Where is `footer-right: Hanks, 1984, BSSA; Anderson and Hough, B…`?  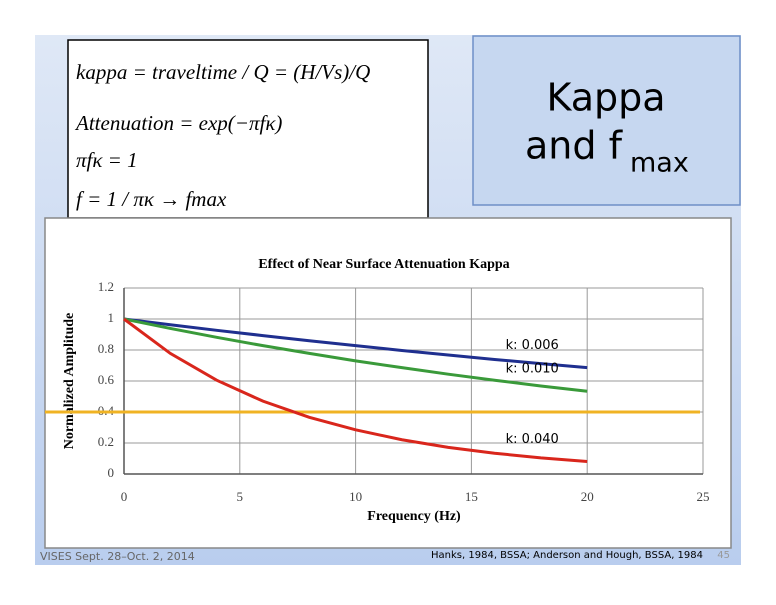
footer-right: Hanks, 1984, BSSA; Anderson and Hough, B… is located at coordinates (567, 555).